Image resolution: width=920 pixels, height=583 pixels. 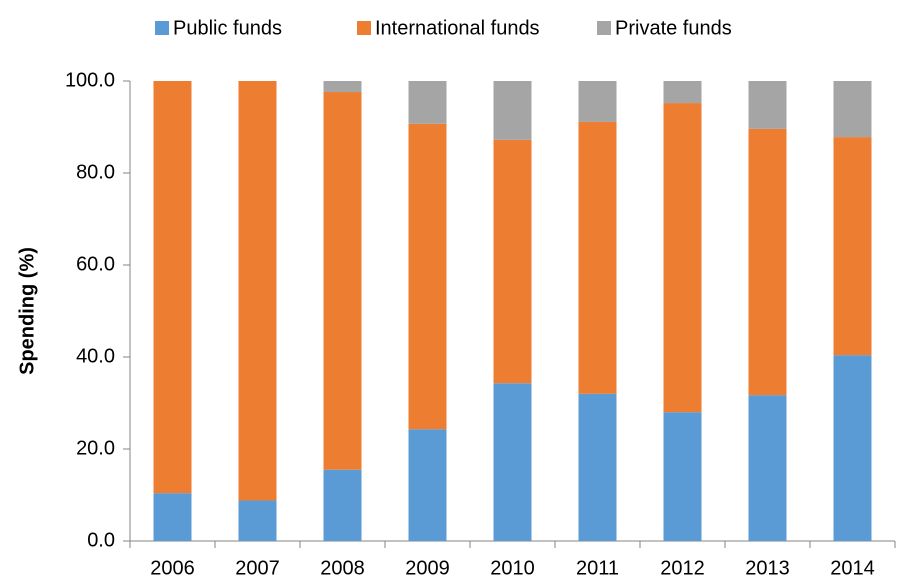 I want to click on x-tick-label: 2006, so click(x=172, y=568).